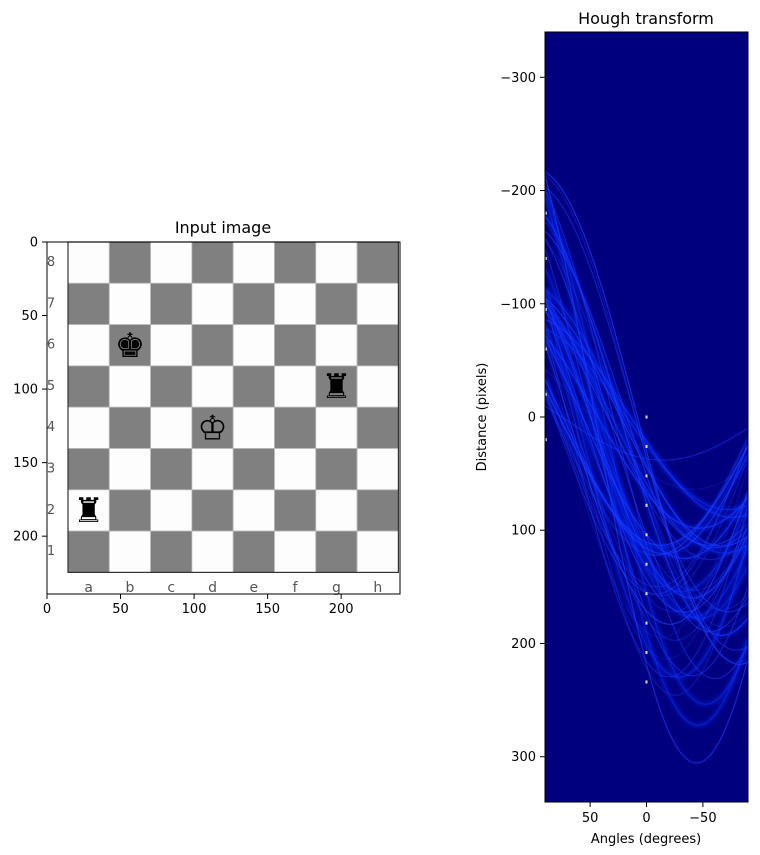  What do you see at coordinates (254, 588) in the screenshot?
I see `file-label: e` at bounding box center [254, 588].